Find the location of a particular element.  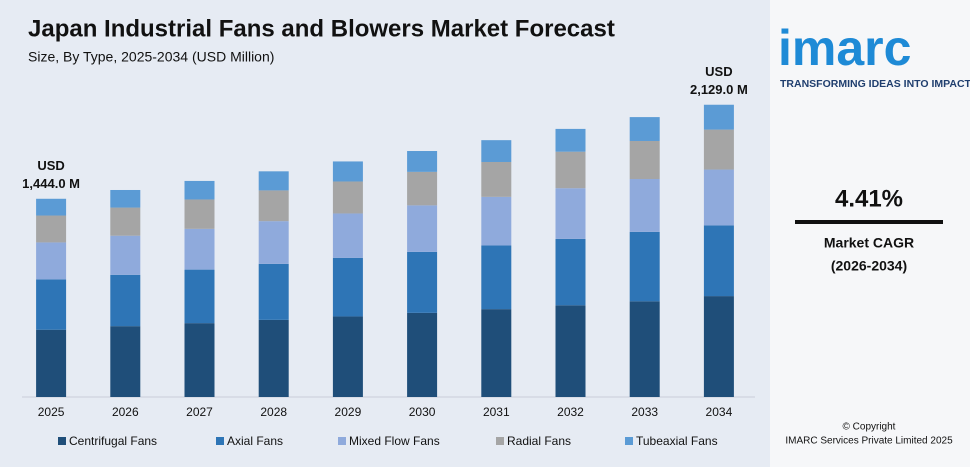

x-tick-label: 2025 is located at coordinates (51, 412).